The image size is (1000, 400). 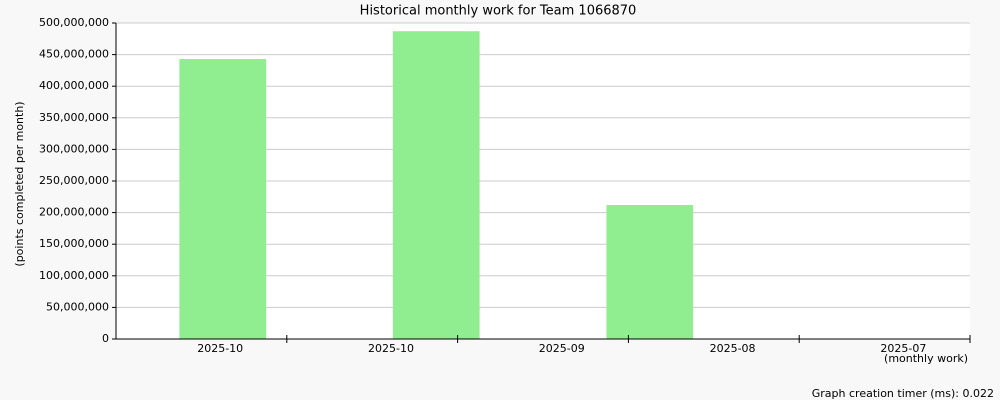 I want to click on y-tick-label: 100,000,000, so click(x=74, y=275).